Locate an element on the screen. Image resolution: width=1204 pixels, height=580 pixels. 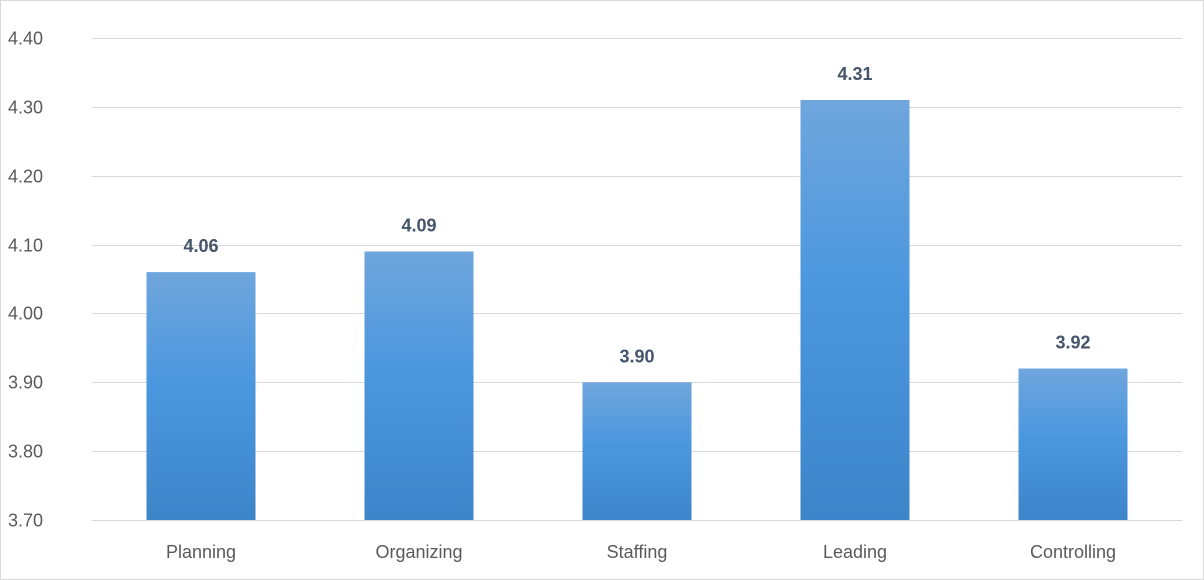
bar-leading is located at coordinates (855, 309).